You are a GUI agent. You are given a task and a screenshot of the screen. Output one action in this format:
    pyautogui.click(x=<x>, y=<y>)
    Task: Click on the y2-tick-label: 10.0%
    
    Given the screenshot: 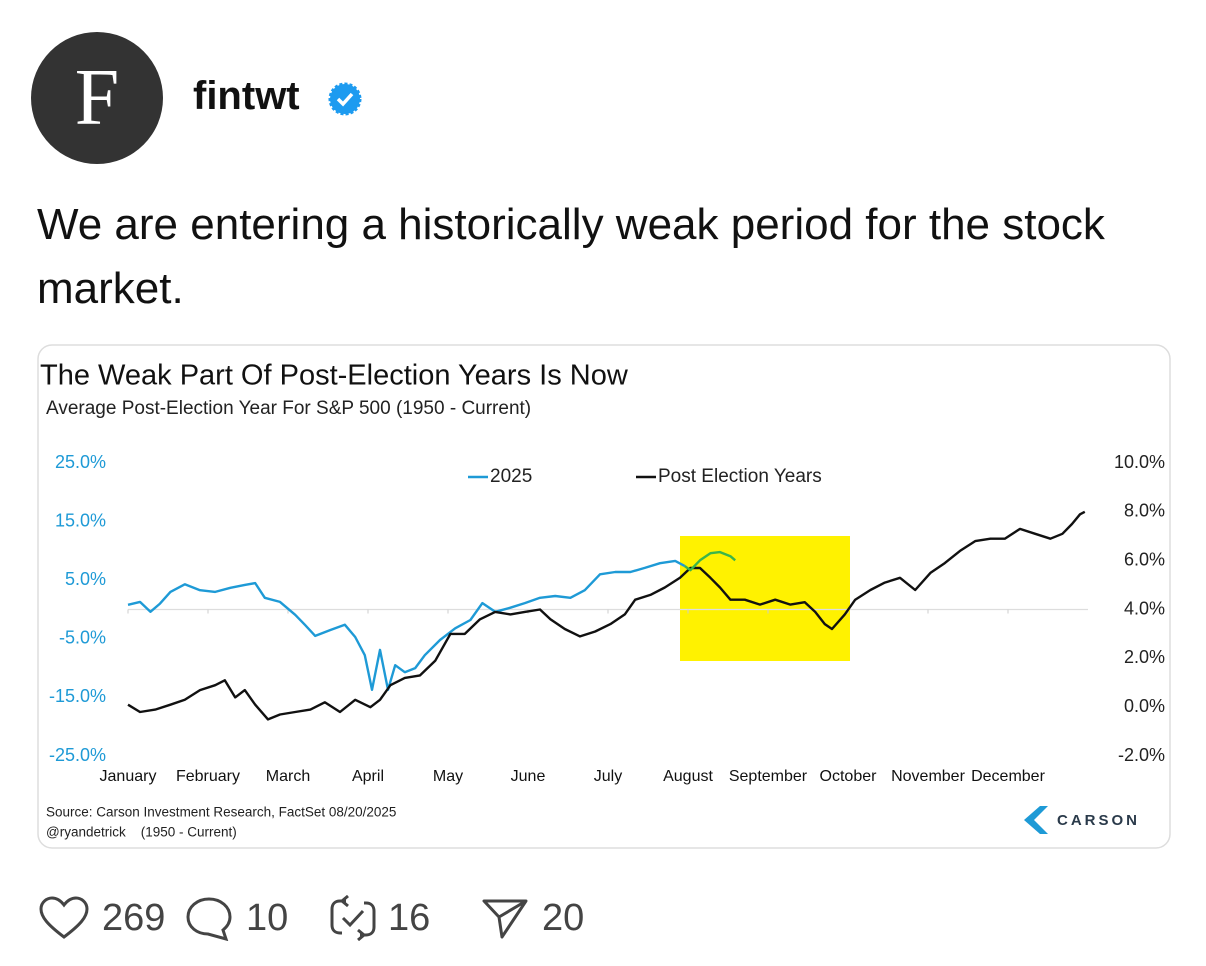 What is the action you would take?
    pyautogui.click(x=1139, y=462)
    